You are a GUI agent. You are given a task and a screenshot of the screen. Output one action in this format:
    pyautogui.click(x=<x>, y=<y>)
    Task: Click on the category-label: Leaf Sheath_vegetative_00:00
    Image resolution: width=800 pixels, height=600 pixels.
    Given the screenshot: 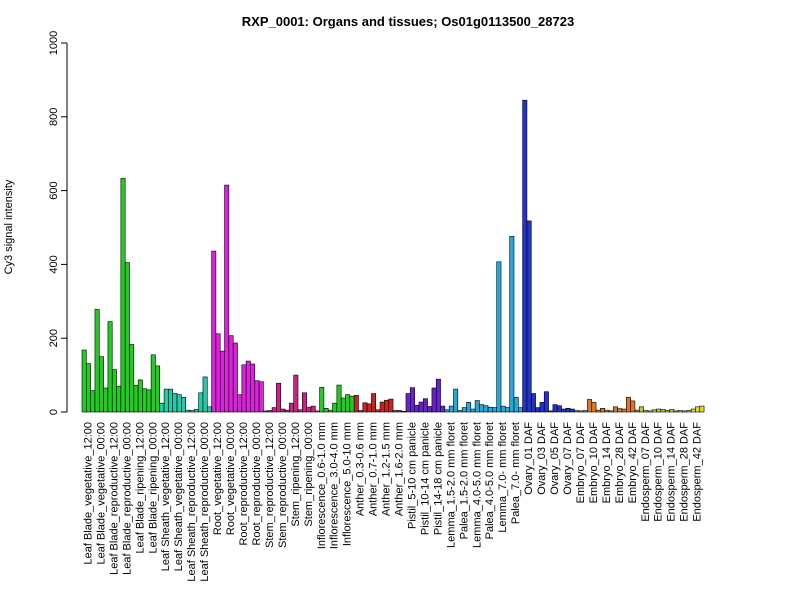 What is the action you would take?
    pyautogui.click(x=179, y=496)
    